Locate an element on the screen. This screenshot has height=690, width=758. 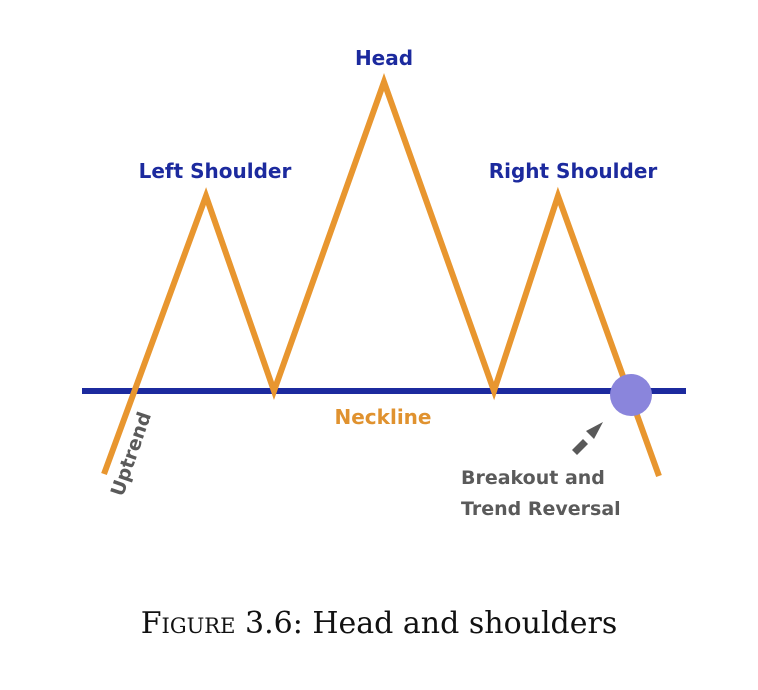
right-shoulder-label: Right Shoulder is located at coordinates (573, 171).